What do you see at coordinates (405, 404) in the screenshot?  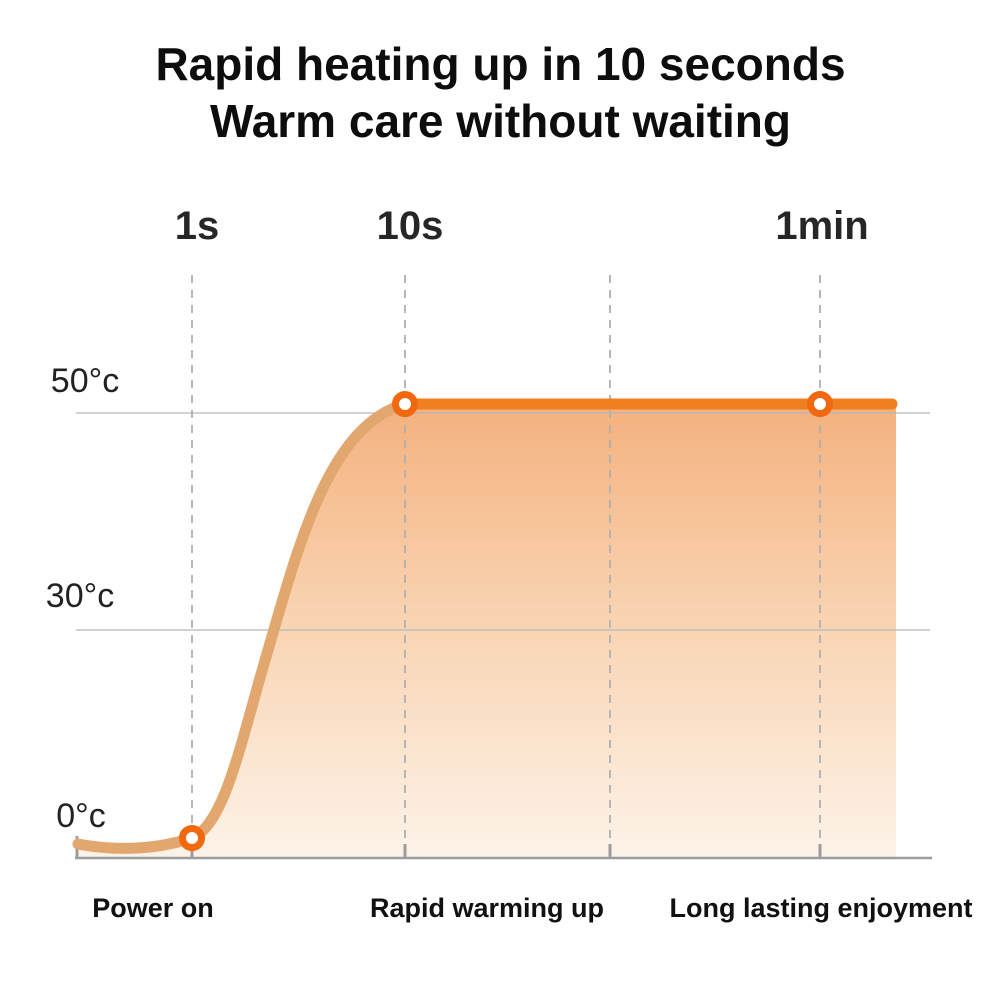 I see `marker-rapid-warming` at bounding box center [405, 404].